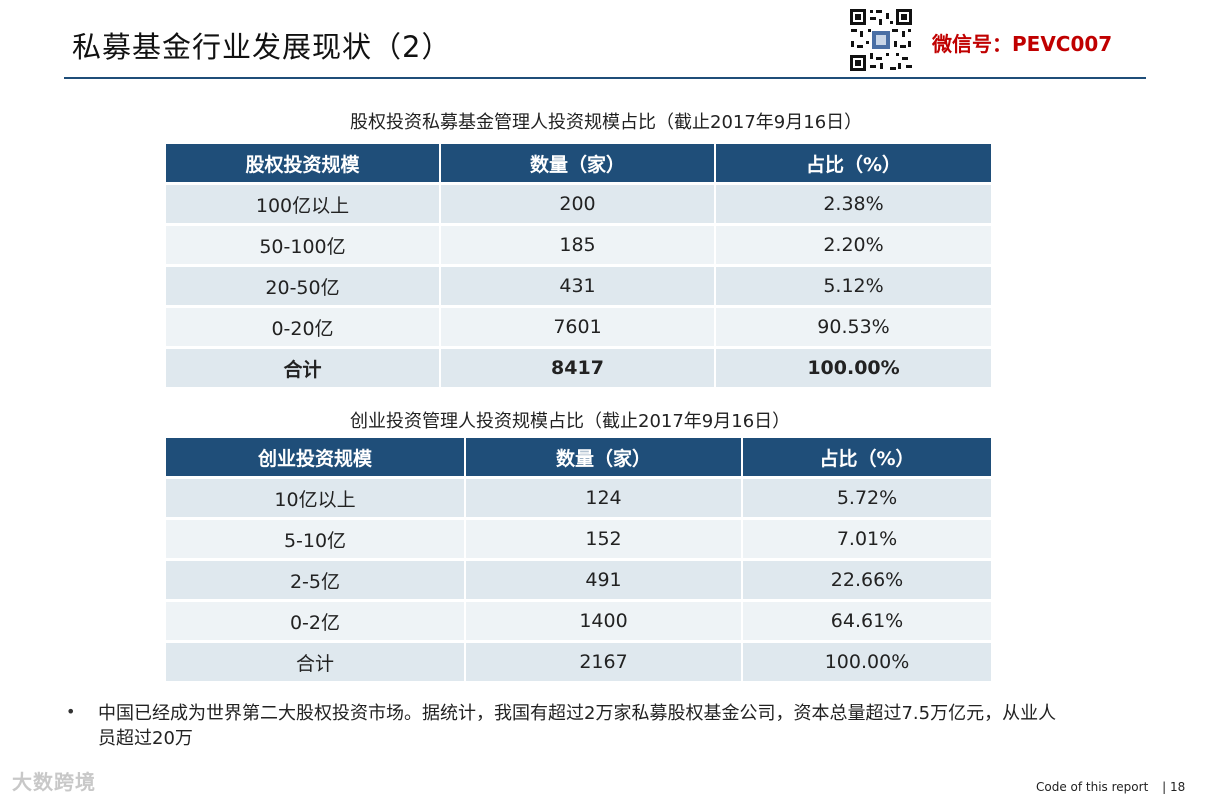 The width and height of the screenshot is (1210, 801). I want to click on table-cell: 50-100亿, so click(303, 243).